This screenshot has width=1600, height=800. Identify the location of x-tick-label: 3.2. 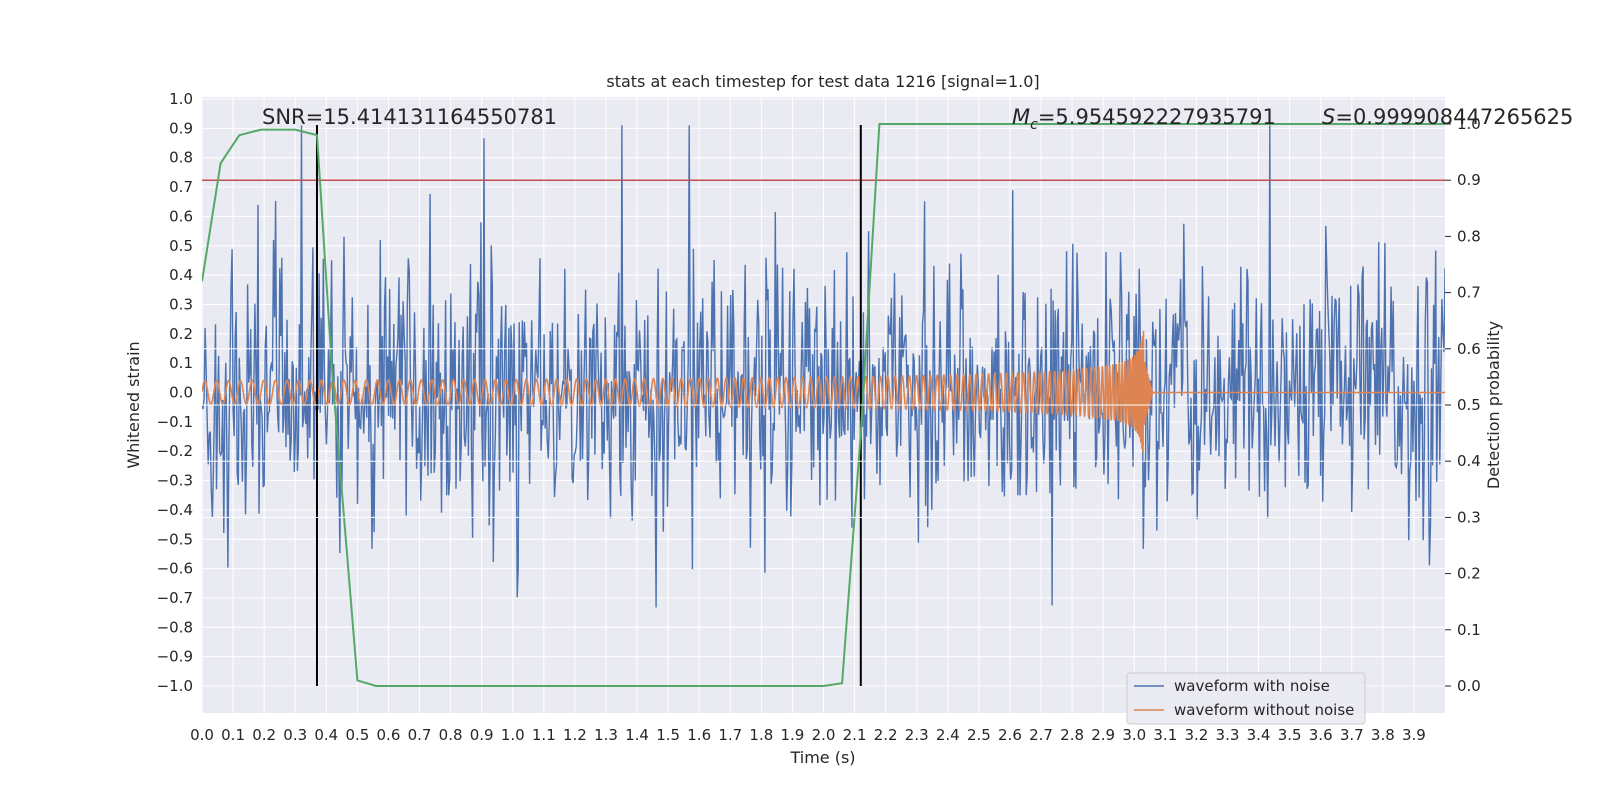
(1196, 735).